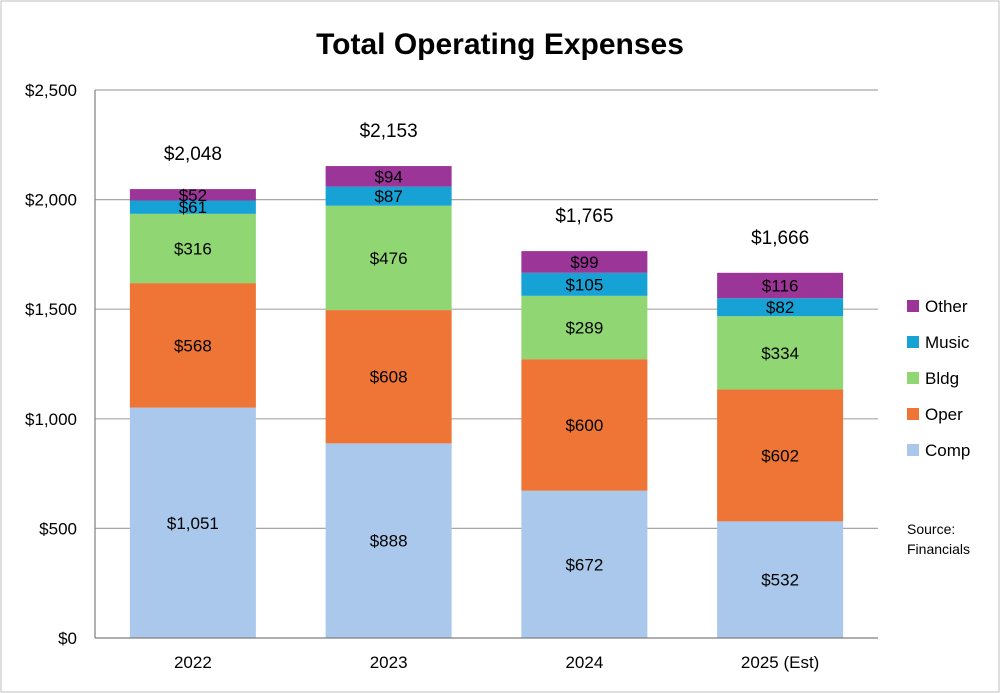  I want to click on total-data-label: $1,765, so click(584, 216).